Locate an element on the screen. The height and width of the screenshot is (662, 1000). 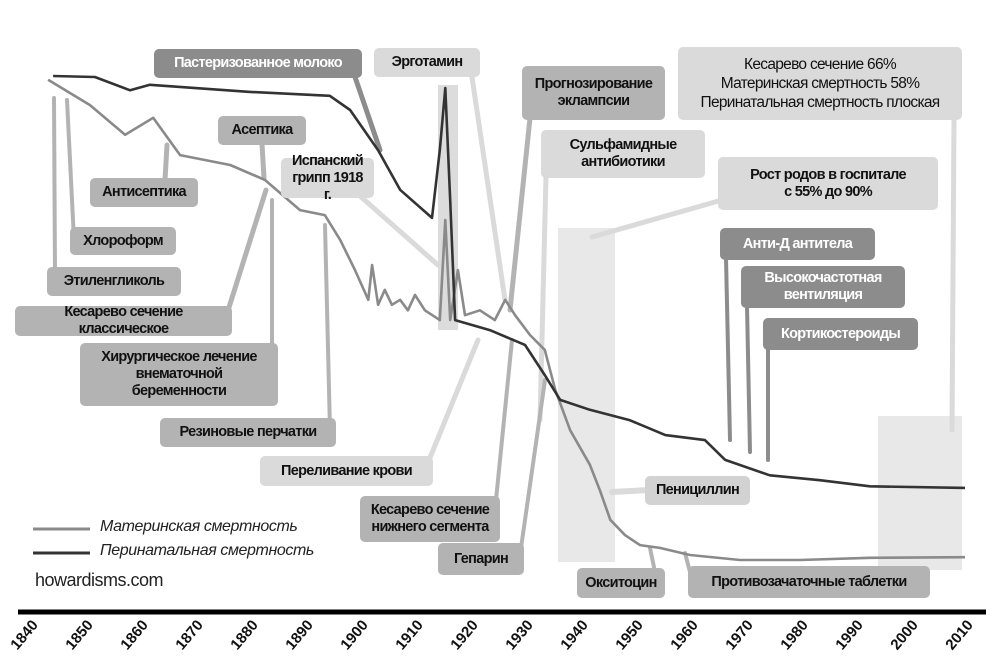
source-credit: howardisms.com is located at coordinates (99, 580).